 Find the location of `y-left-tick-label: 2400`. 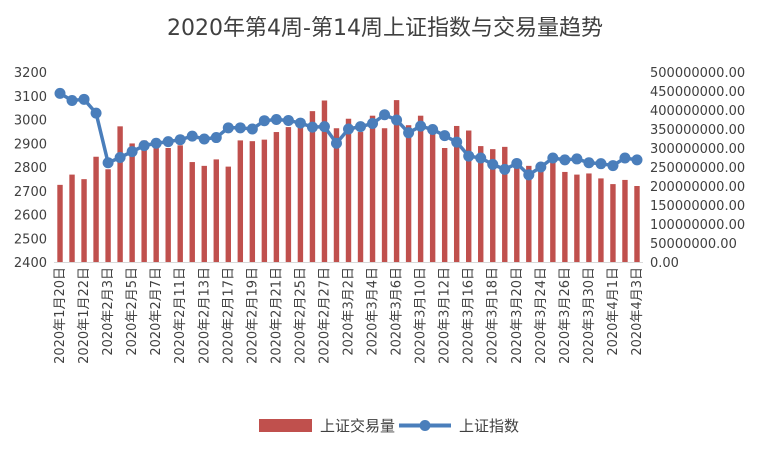

y-left-tick-label: 2400 is located at coordinates (30, 263).